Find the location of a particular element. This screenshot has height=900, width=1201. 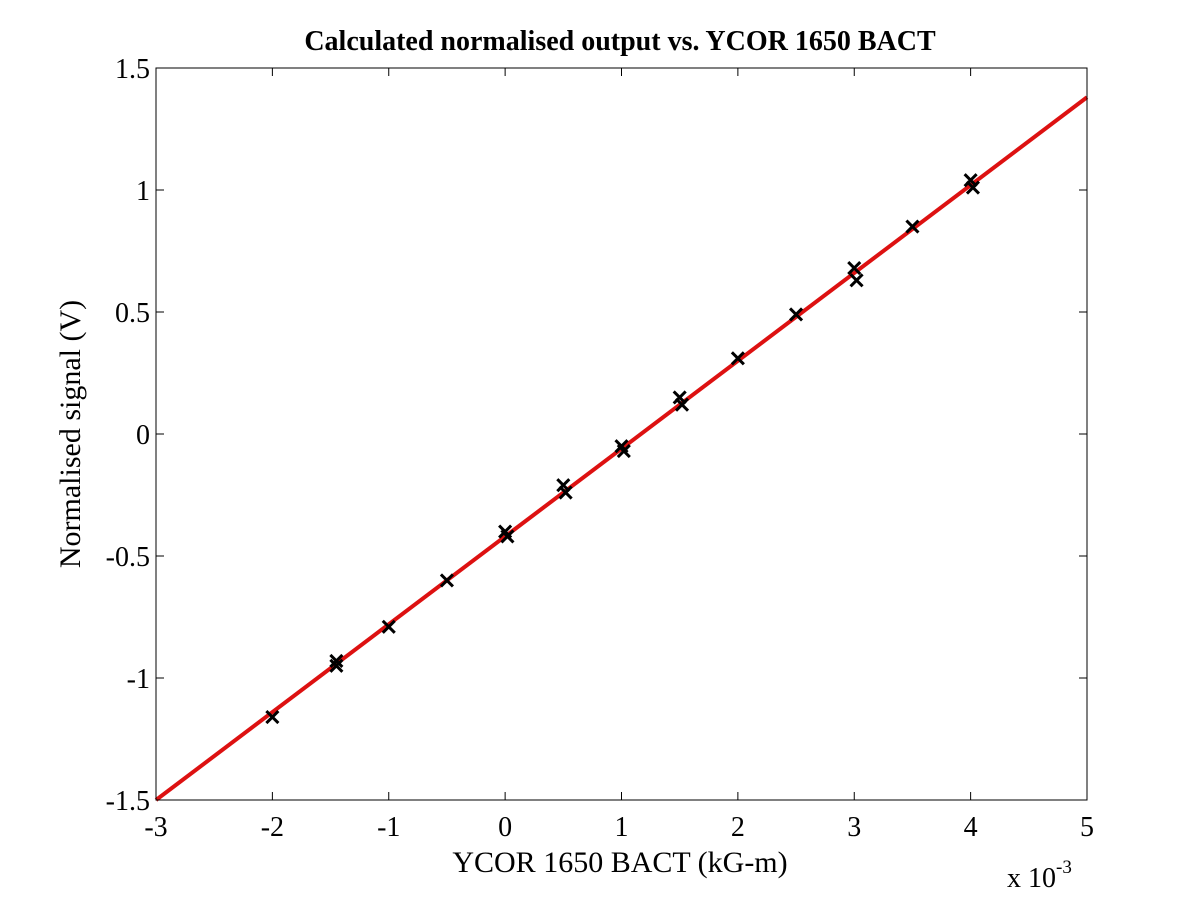

x-tick-label: 0 is located at coordinates (505, 827).